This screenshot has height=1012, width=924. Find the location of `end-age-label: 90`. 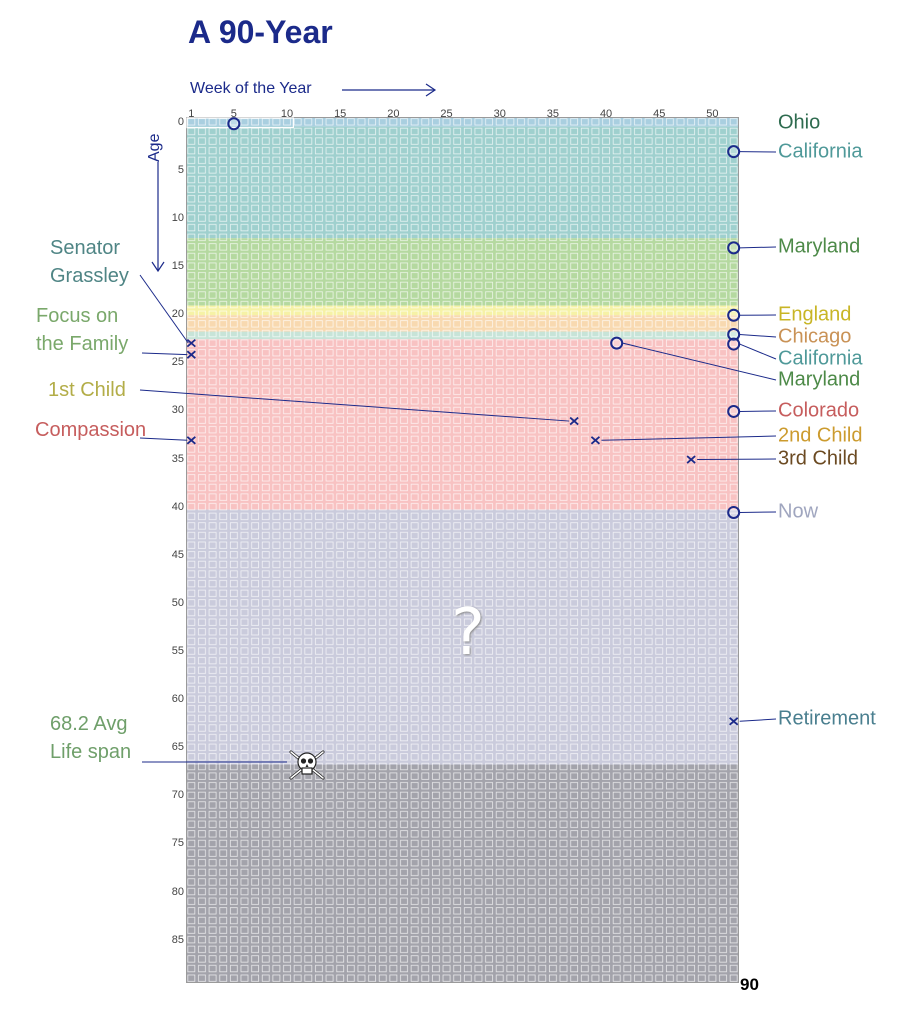

end-age-label: 90 is located at coordinates (749, 984).